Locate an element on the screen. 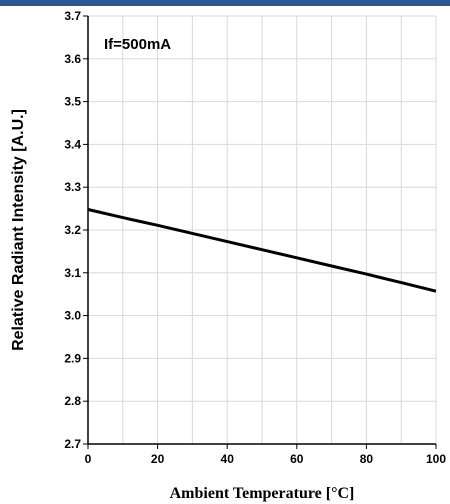  y-tick-label: 3.5 is located at coordinates (72, 102).